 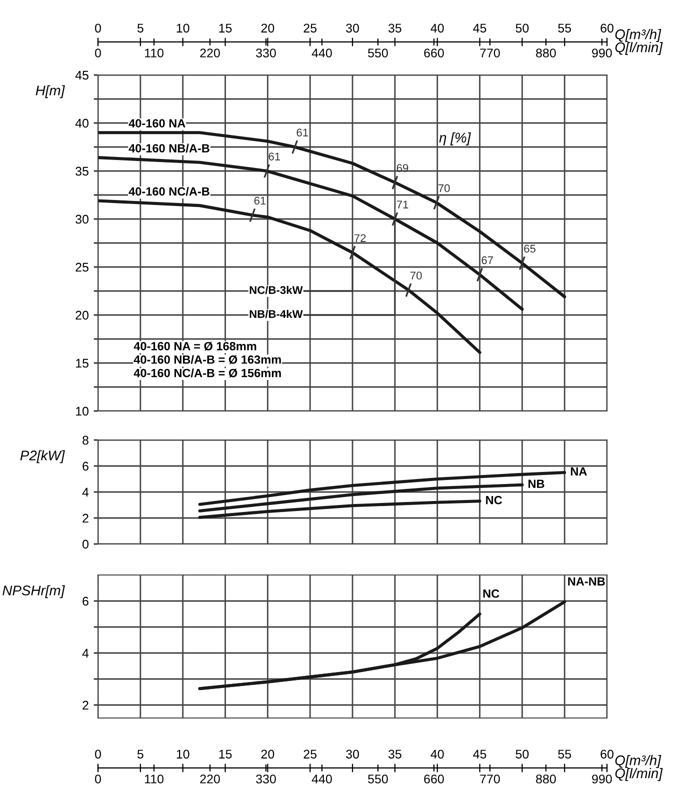 I want to click on y-tick-label: 10, so click(x=82, y=411).